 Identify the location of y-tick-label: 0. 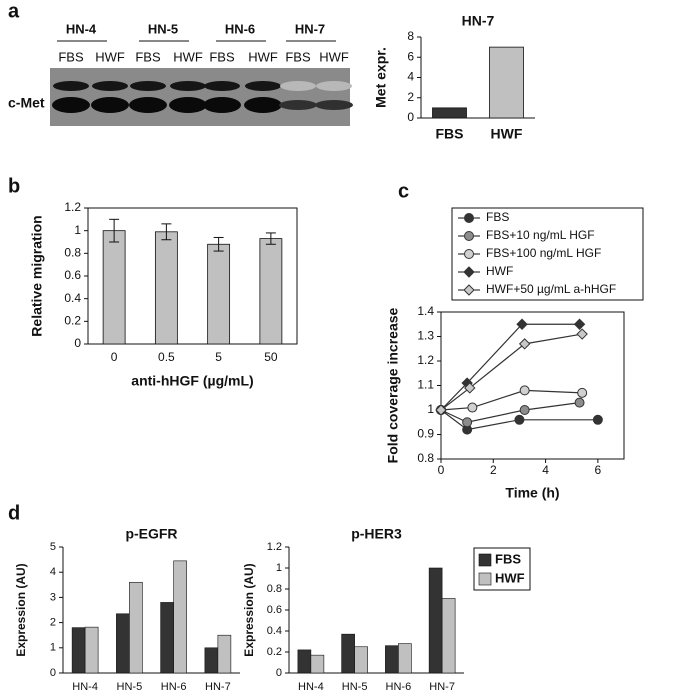
(53, 673).